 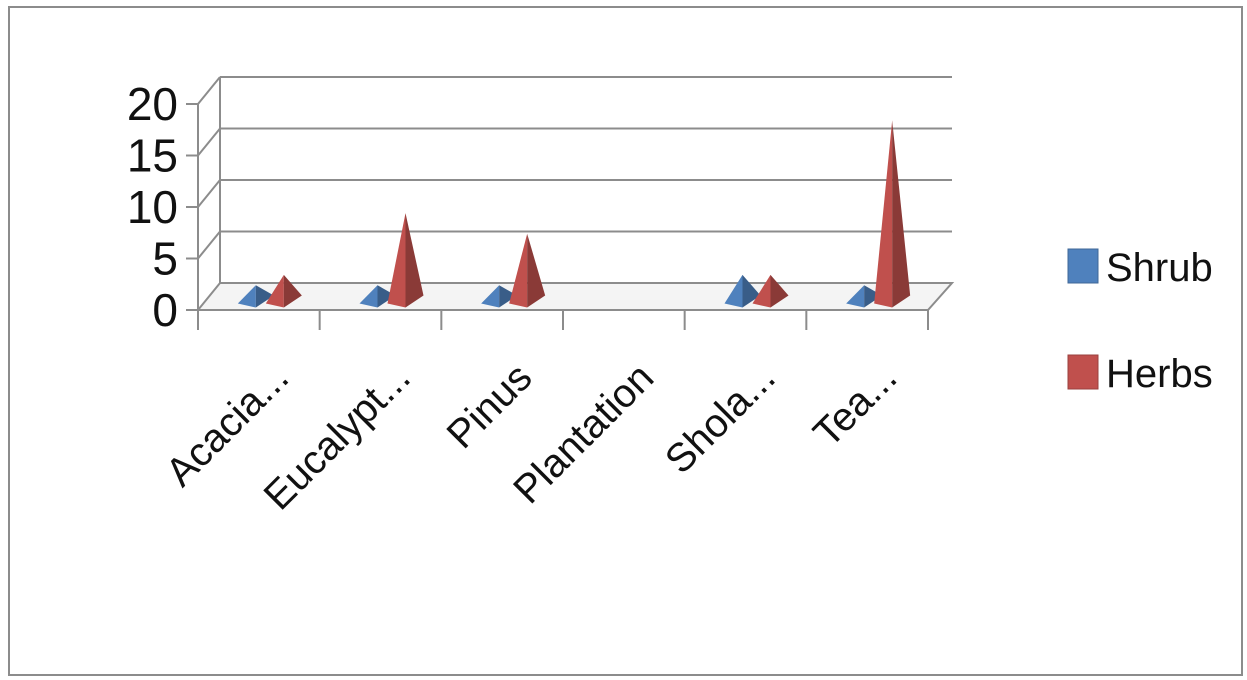 I want to click on y-tick-label: 10, so click(x=152, y=207).